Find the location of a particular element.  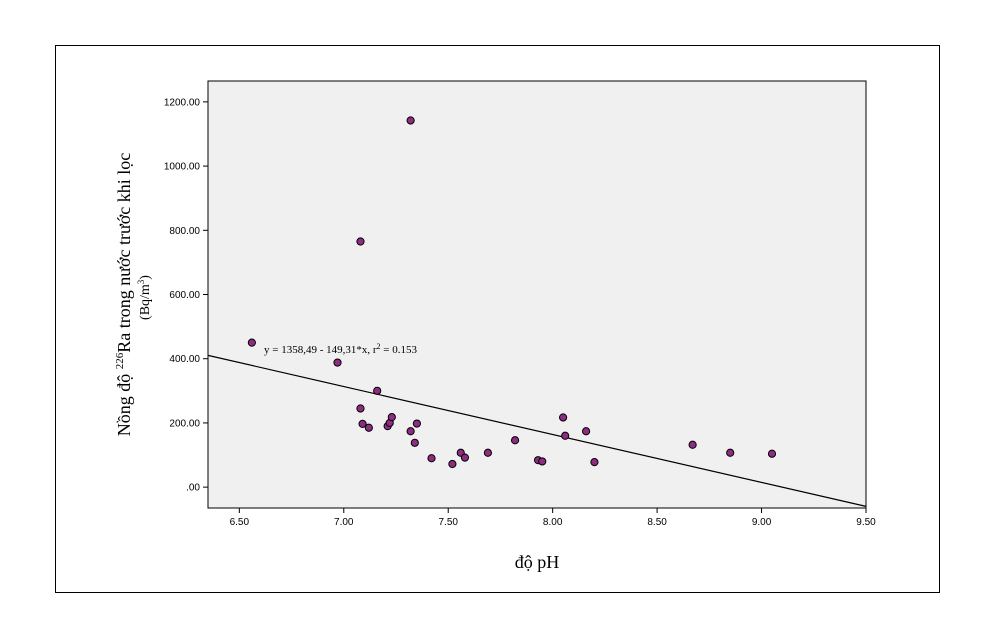

y-tick-label: 800.00 is located at coordinates (184, 231).